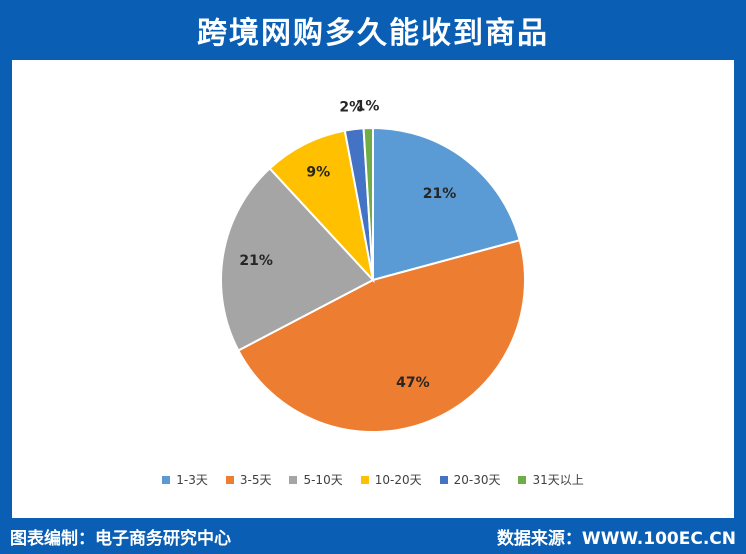 This screenshot has width=746, height=554. I want to click on legend-label: 10-20天, so click(398, 480).